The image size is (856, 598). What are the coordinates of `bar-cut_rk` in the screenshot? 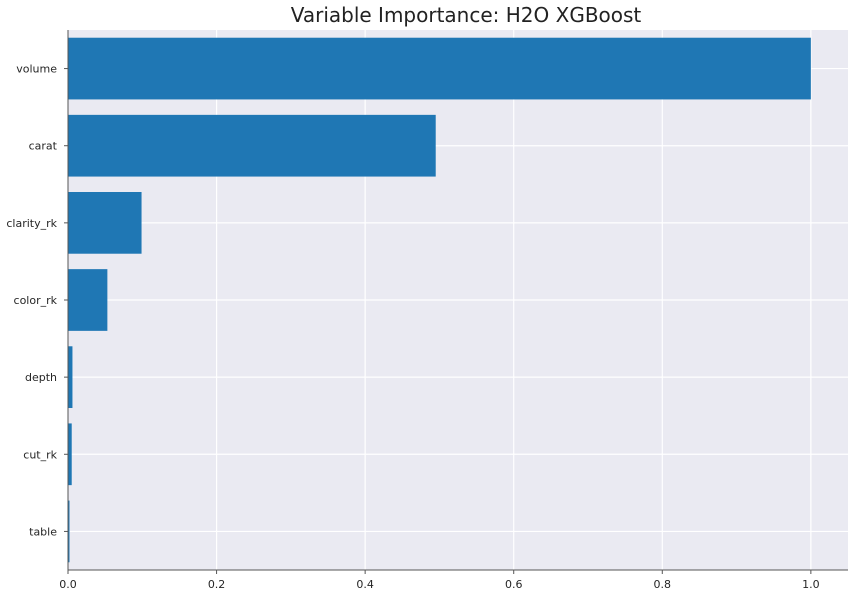 It's located at (70, 454).